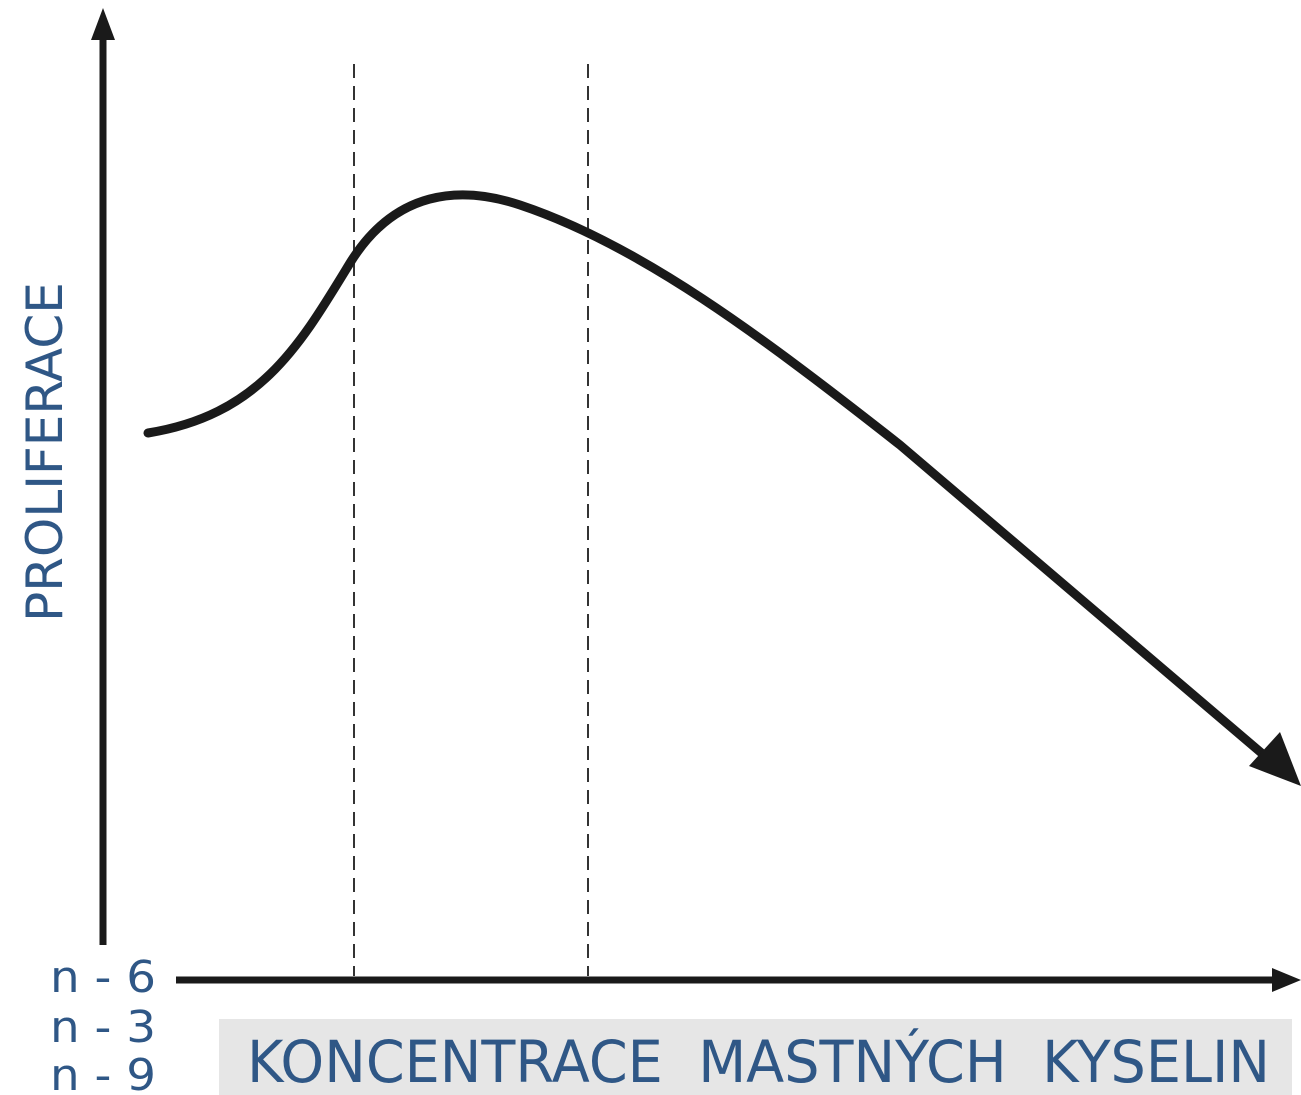  What do you see at coordinates (103, 1027) in the screenshot?
I see `series-label-n3: n - 3` at bounding box center [103, 1027].